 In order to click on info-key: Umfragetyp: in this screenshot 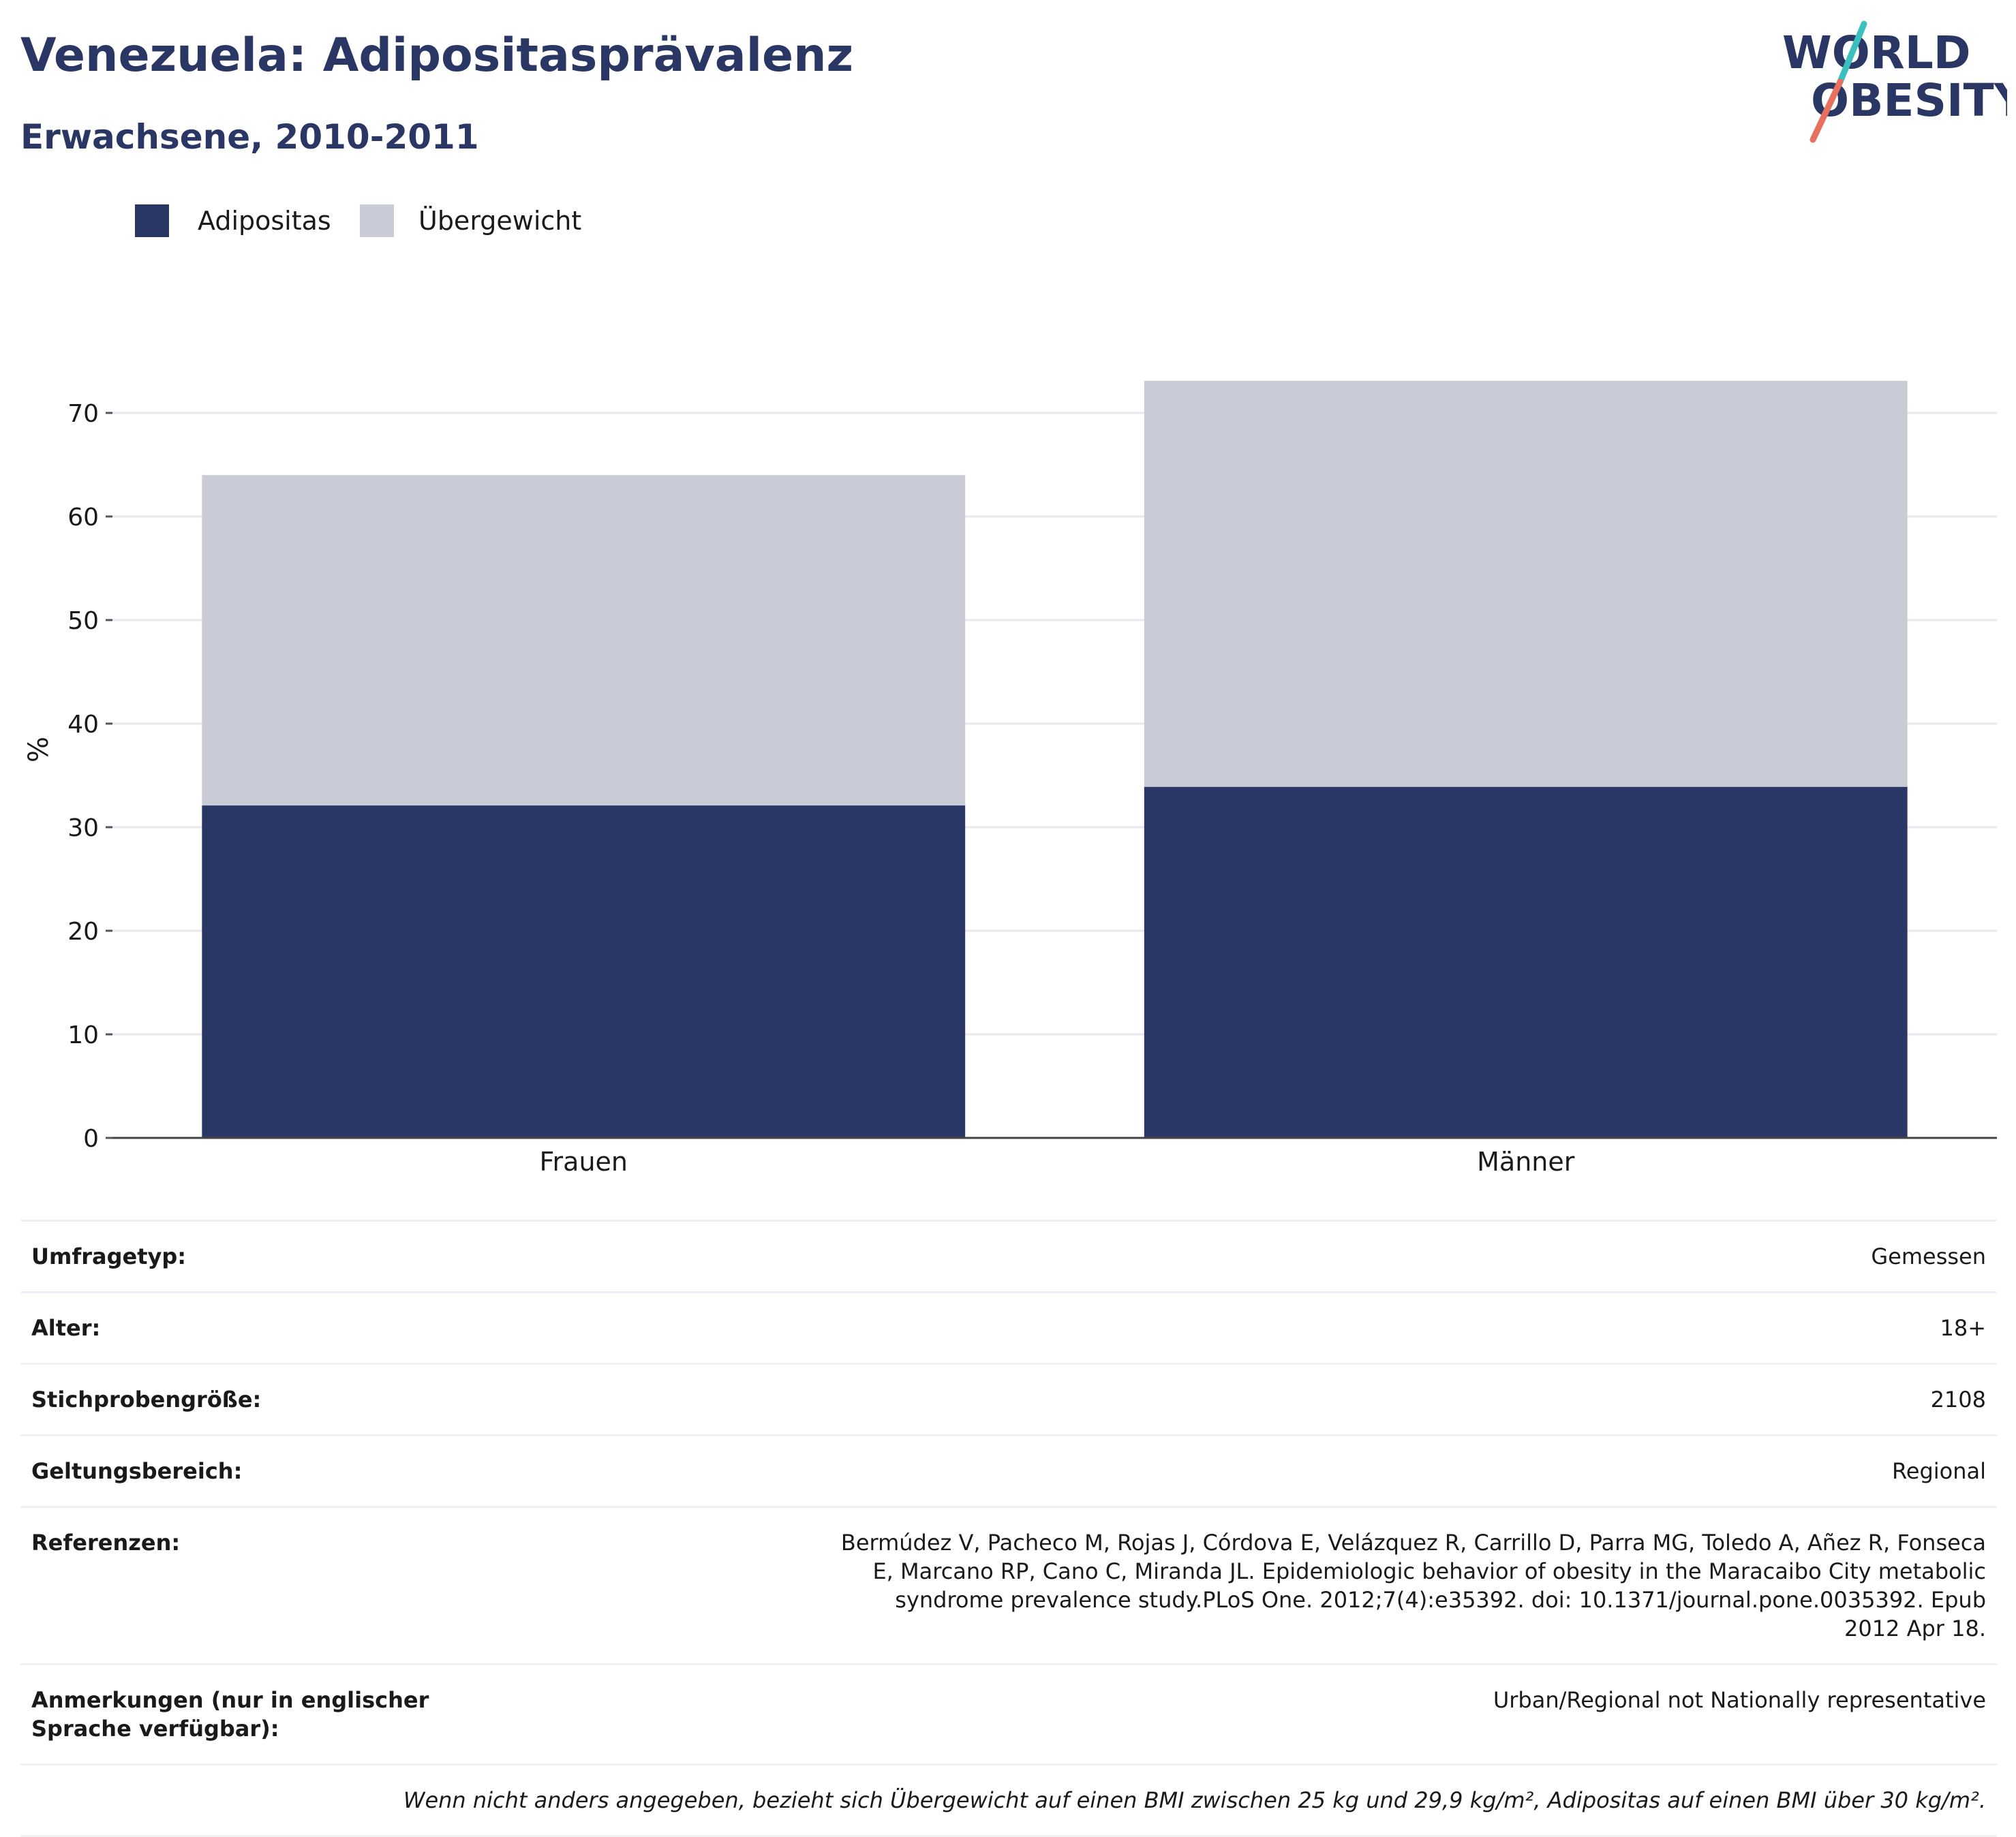, I will do `click(109, 1256)`.